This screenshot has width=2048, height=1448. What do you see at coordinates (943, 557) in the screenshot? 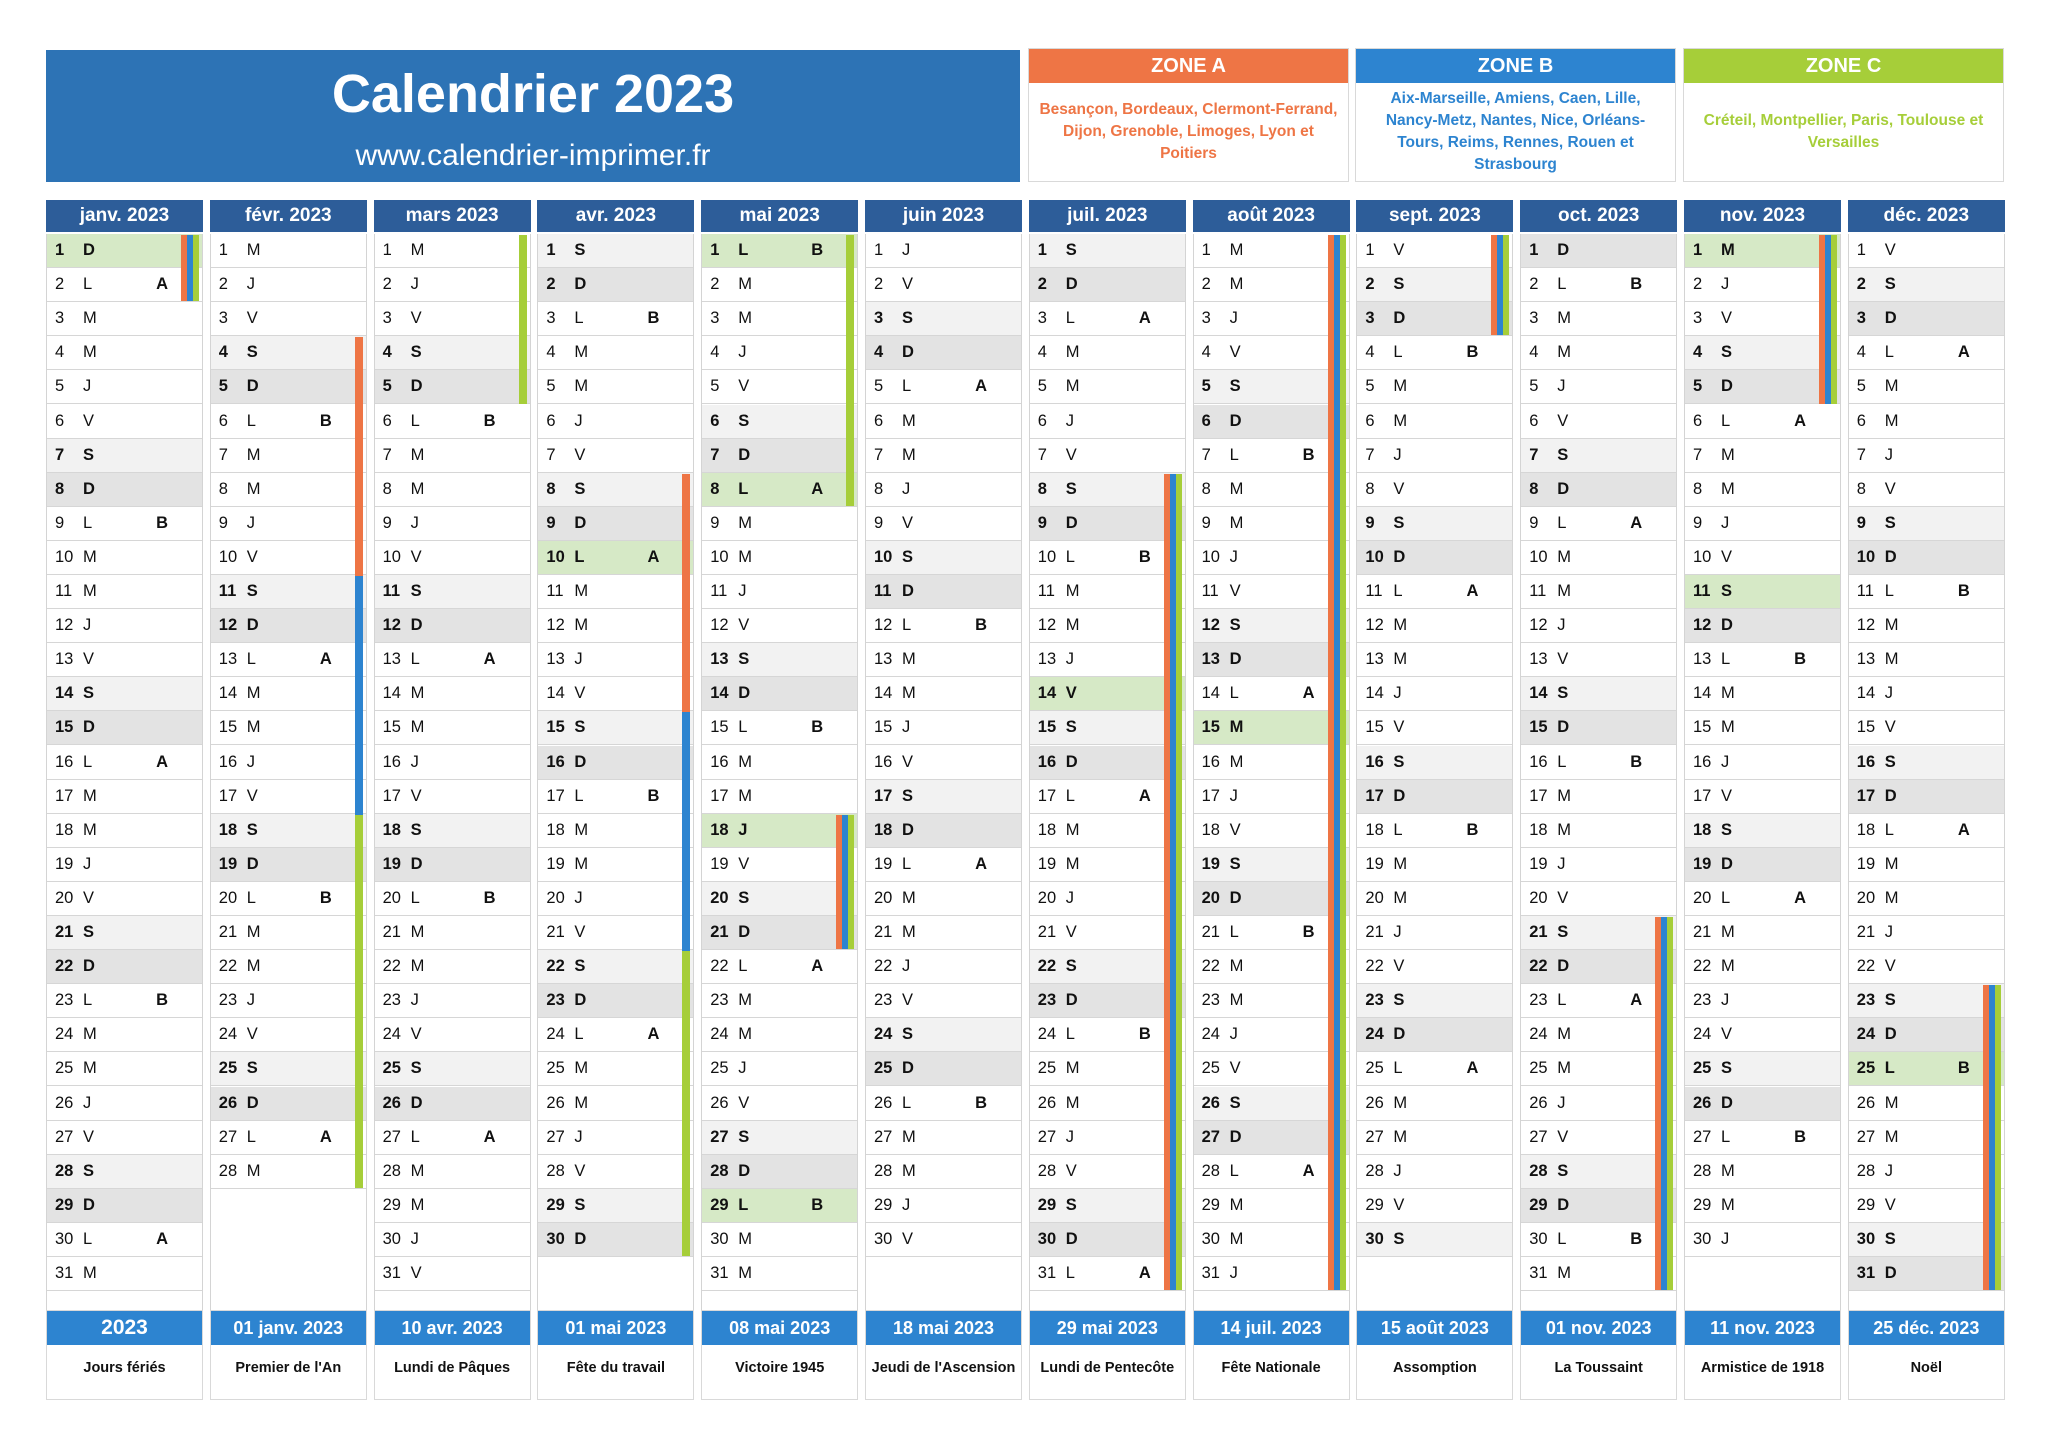
I see `day-row: 10 S` at bounding box center [943, 557].